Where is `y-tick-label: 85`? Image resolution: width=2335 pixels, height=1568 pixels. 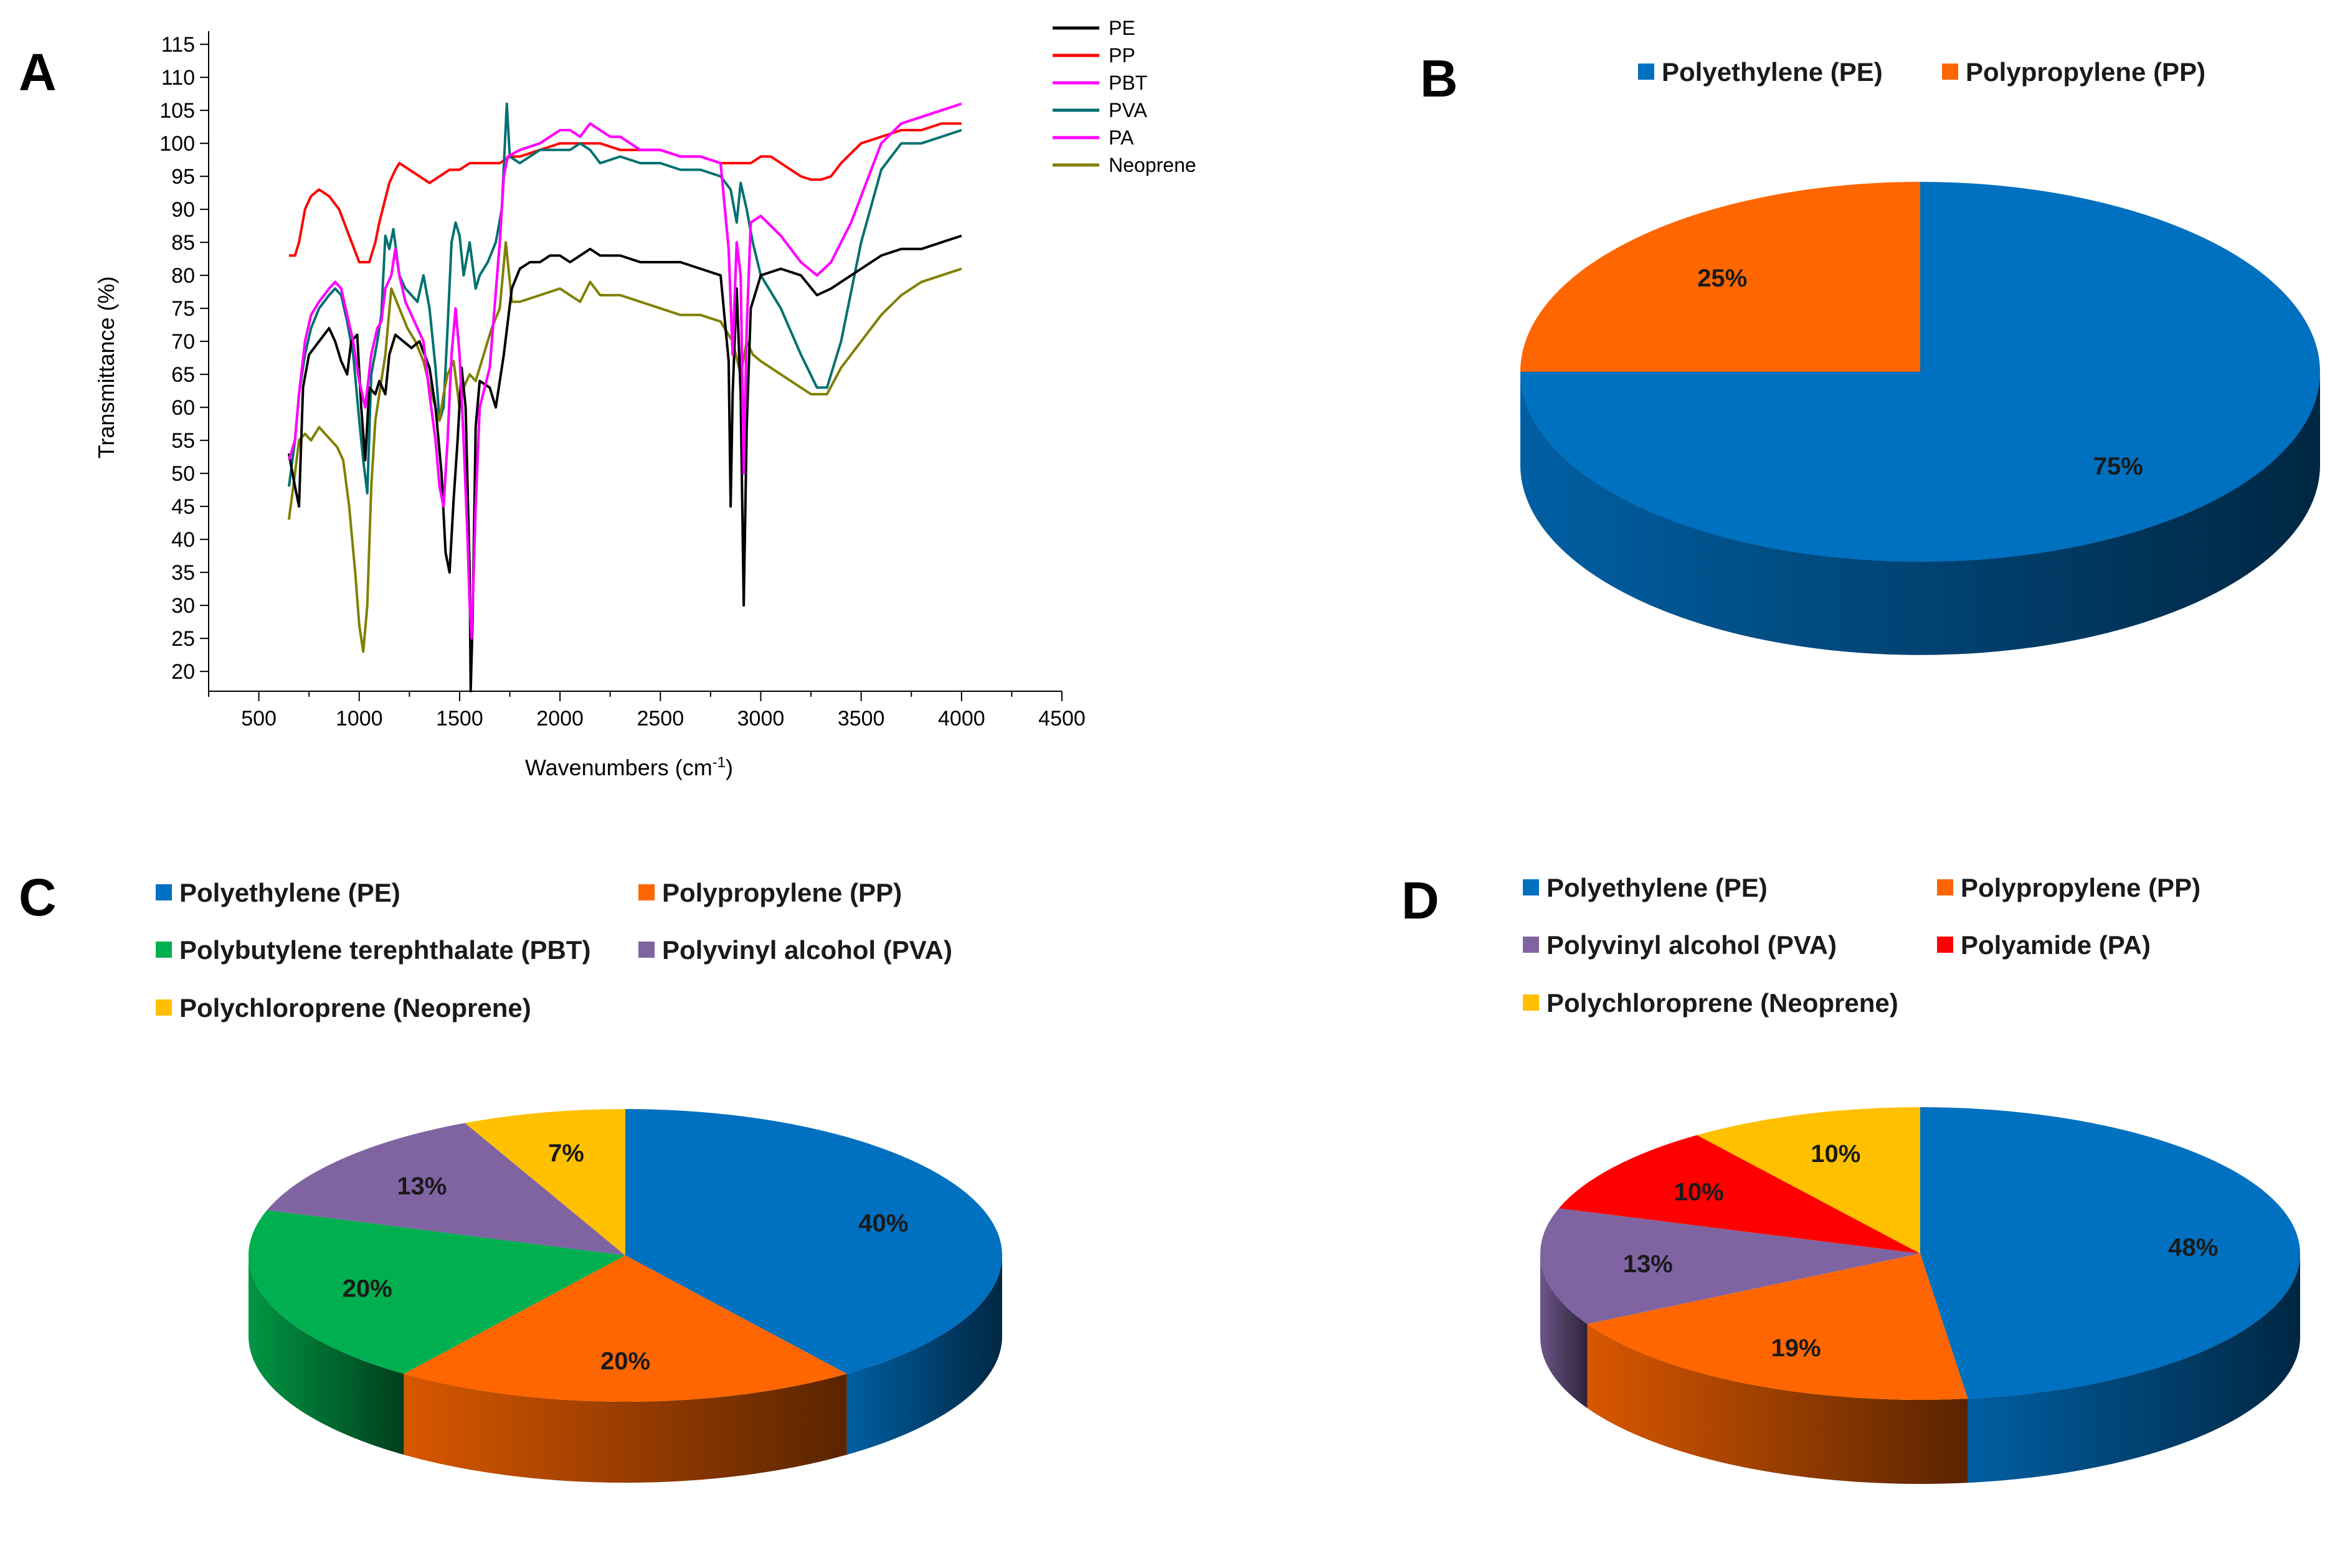
y-tick-label: 85 is located at coordinates (183, 243).